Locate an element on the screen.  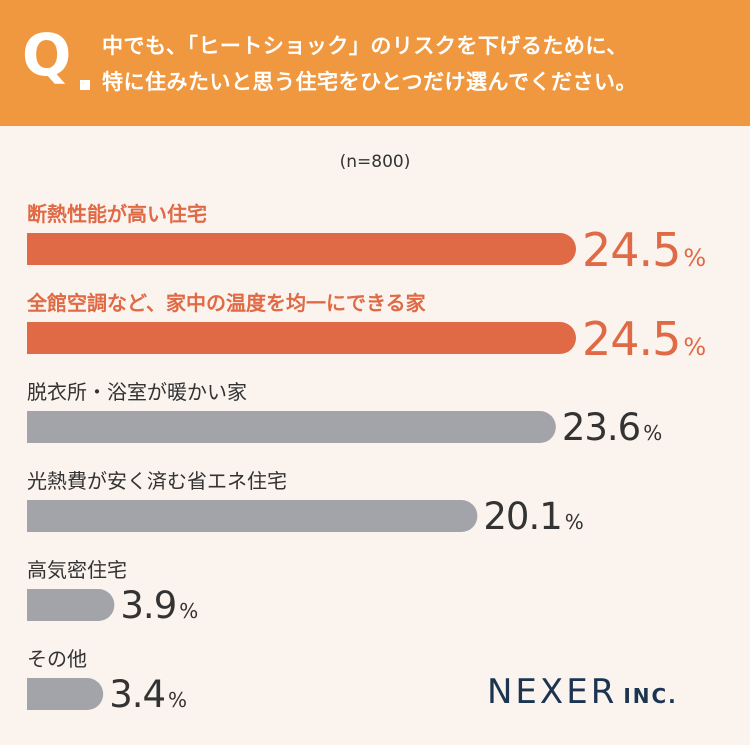
question-mark: Q is located at coordinates (47, 55).